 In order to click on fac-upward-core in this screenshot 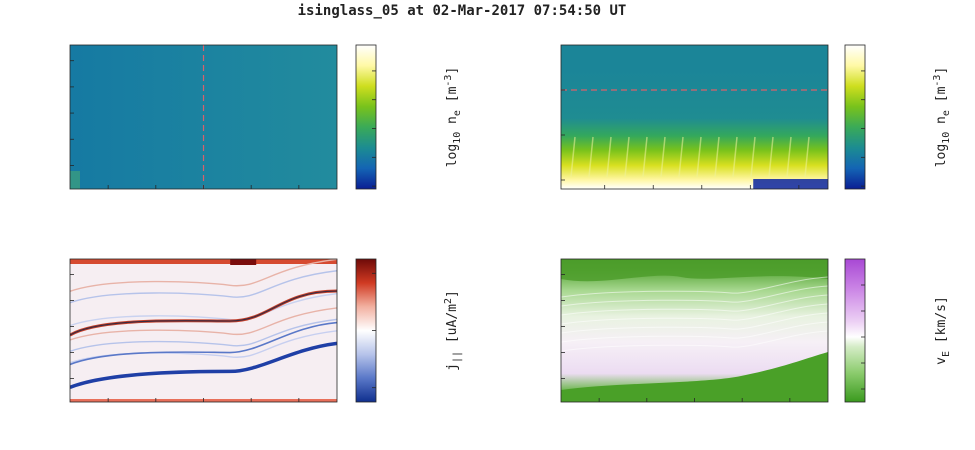, I will do `click(203, 313)`.